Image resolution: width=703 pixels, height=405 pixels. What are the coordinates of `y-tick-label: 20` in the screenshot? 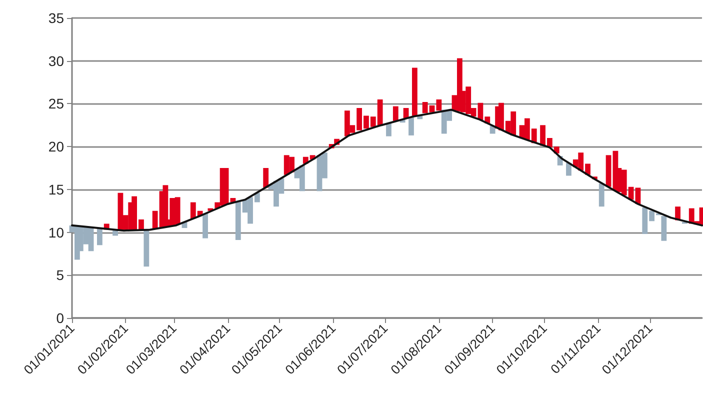 It's located at (56, 146).